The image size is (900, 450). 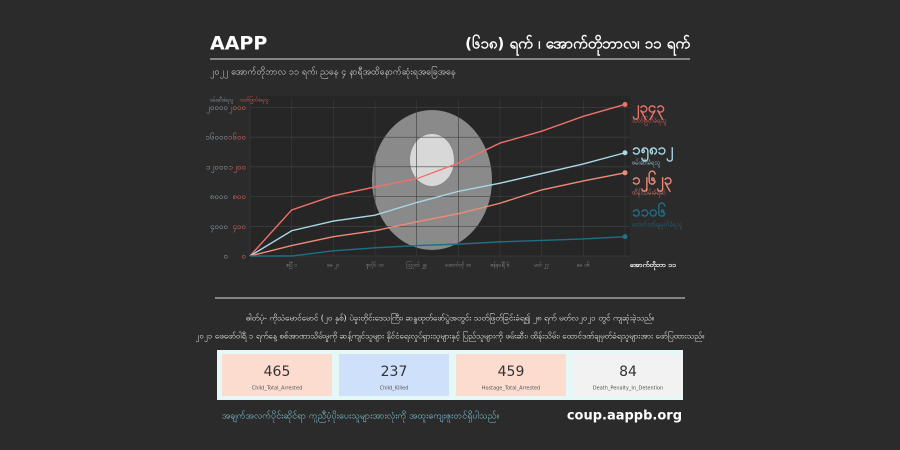 What do you see at coordinates (653, 152) in the screenshot?
I see `end-label: ၁၅၈၁၂` at bounding box center [653, 152].